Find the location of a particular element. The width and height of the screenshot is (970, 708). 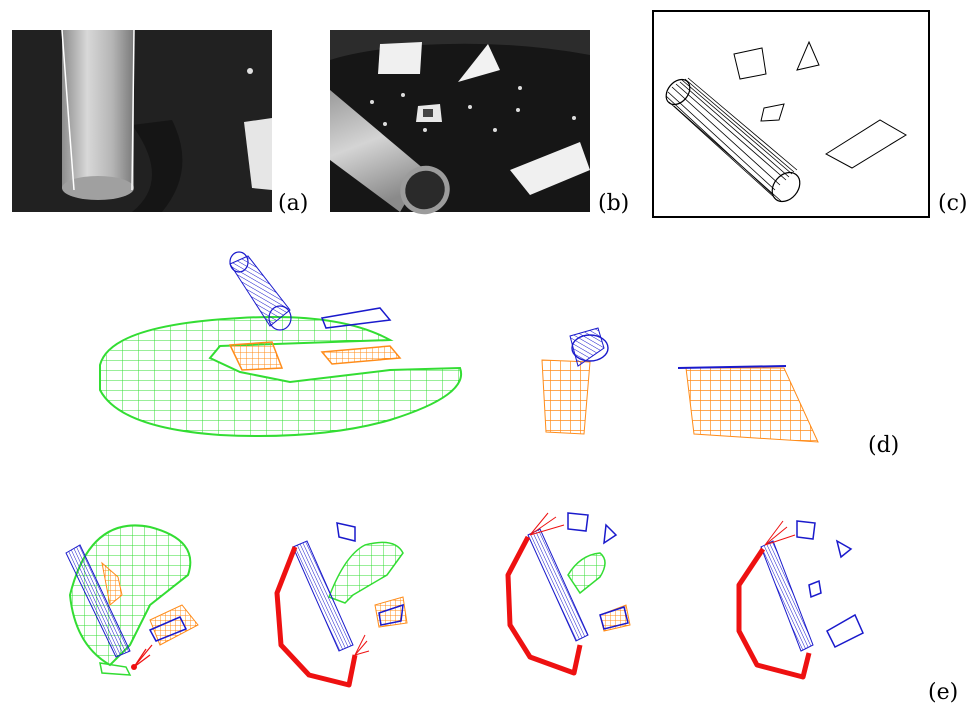

panel-label-c: (c) is located at coordinates (953, 203).